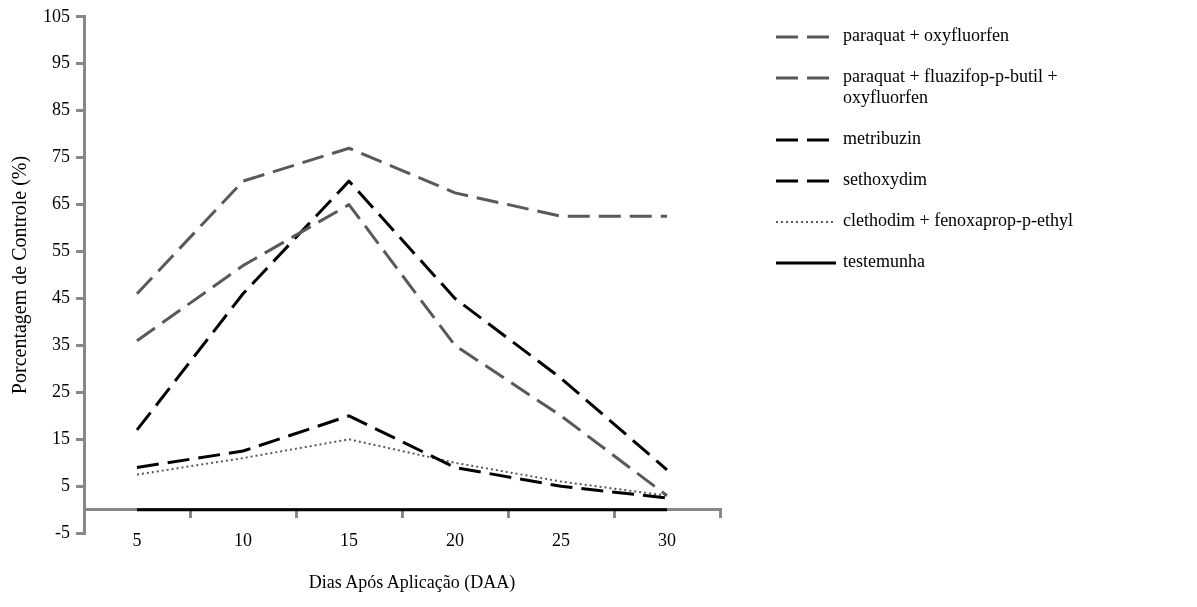  What do you see at coordinates (402, 221) in the screenshot?
I see `line-series` at bounding box center [402, 221].